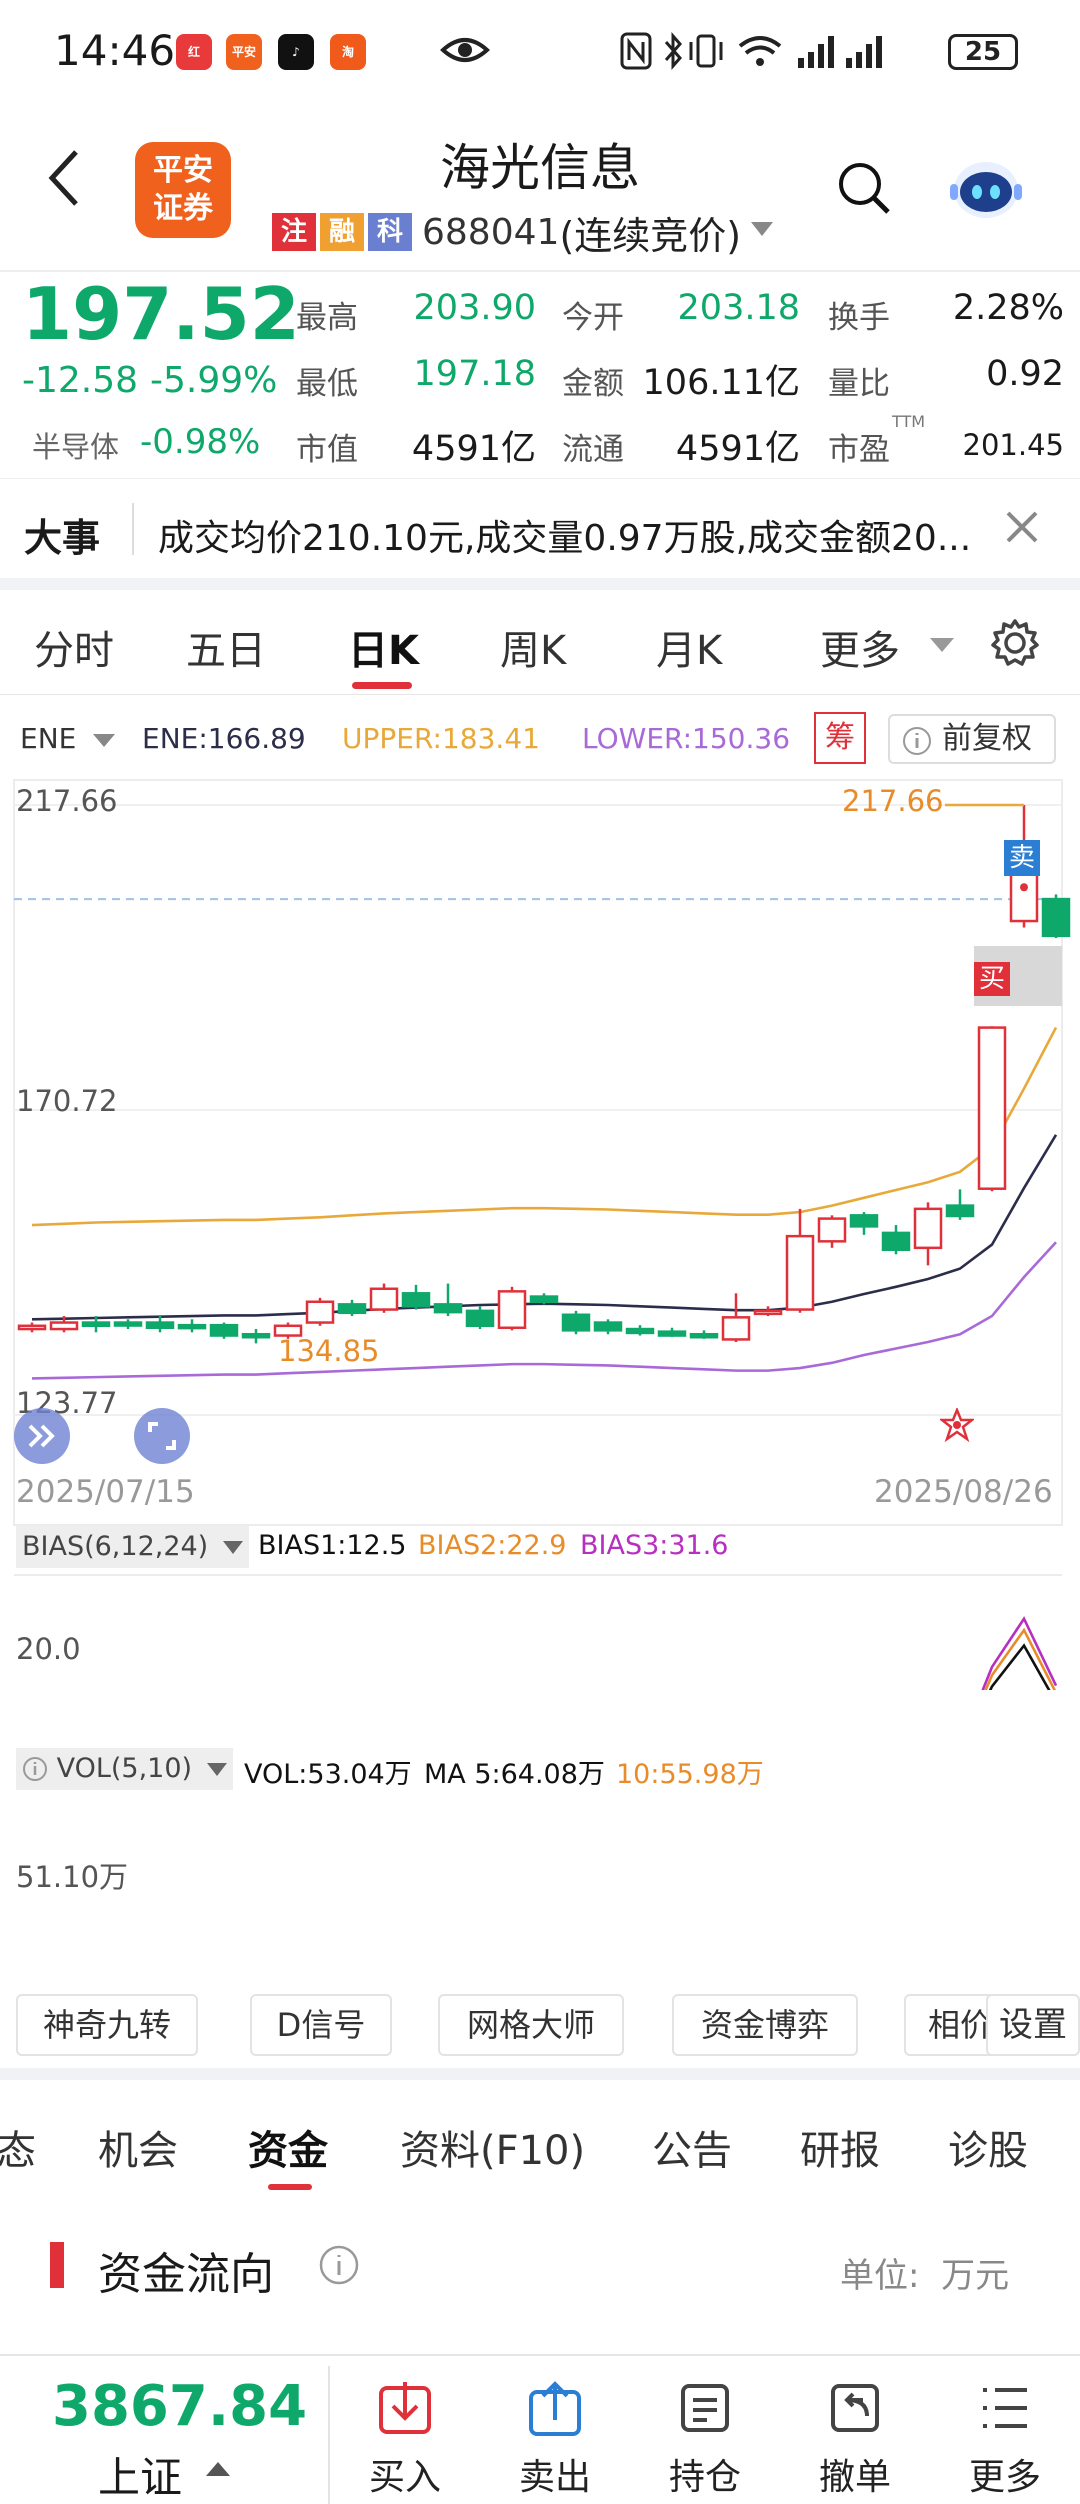  Describe the element at coordinates (180, 2406) in the screenshot. I see `index-value: 3867.84` at that location.